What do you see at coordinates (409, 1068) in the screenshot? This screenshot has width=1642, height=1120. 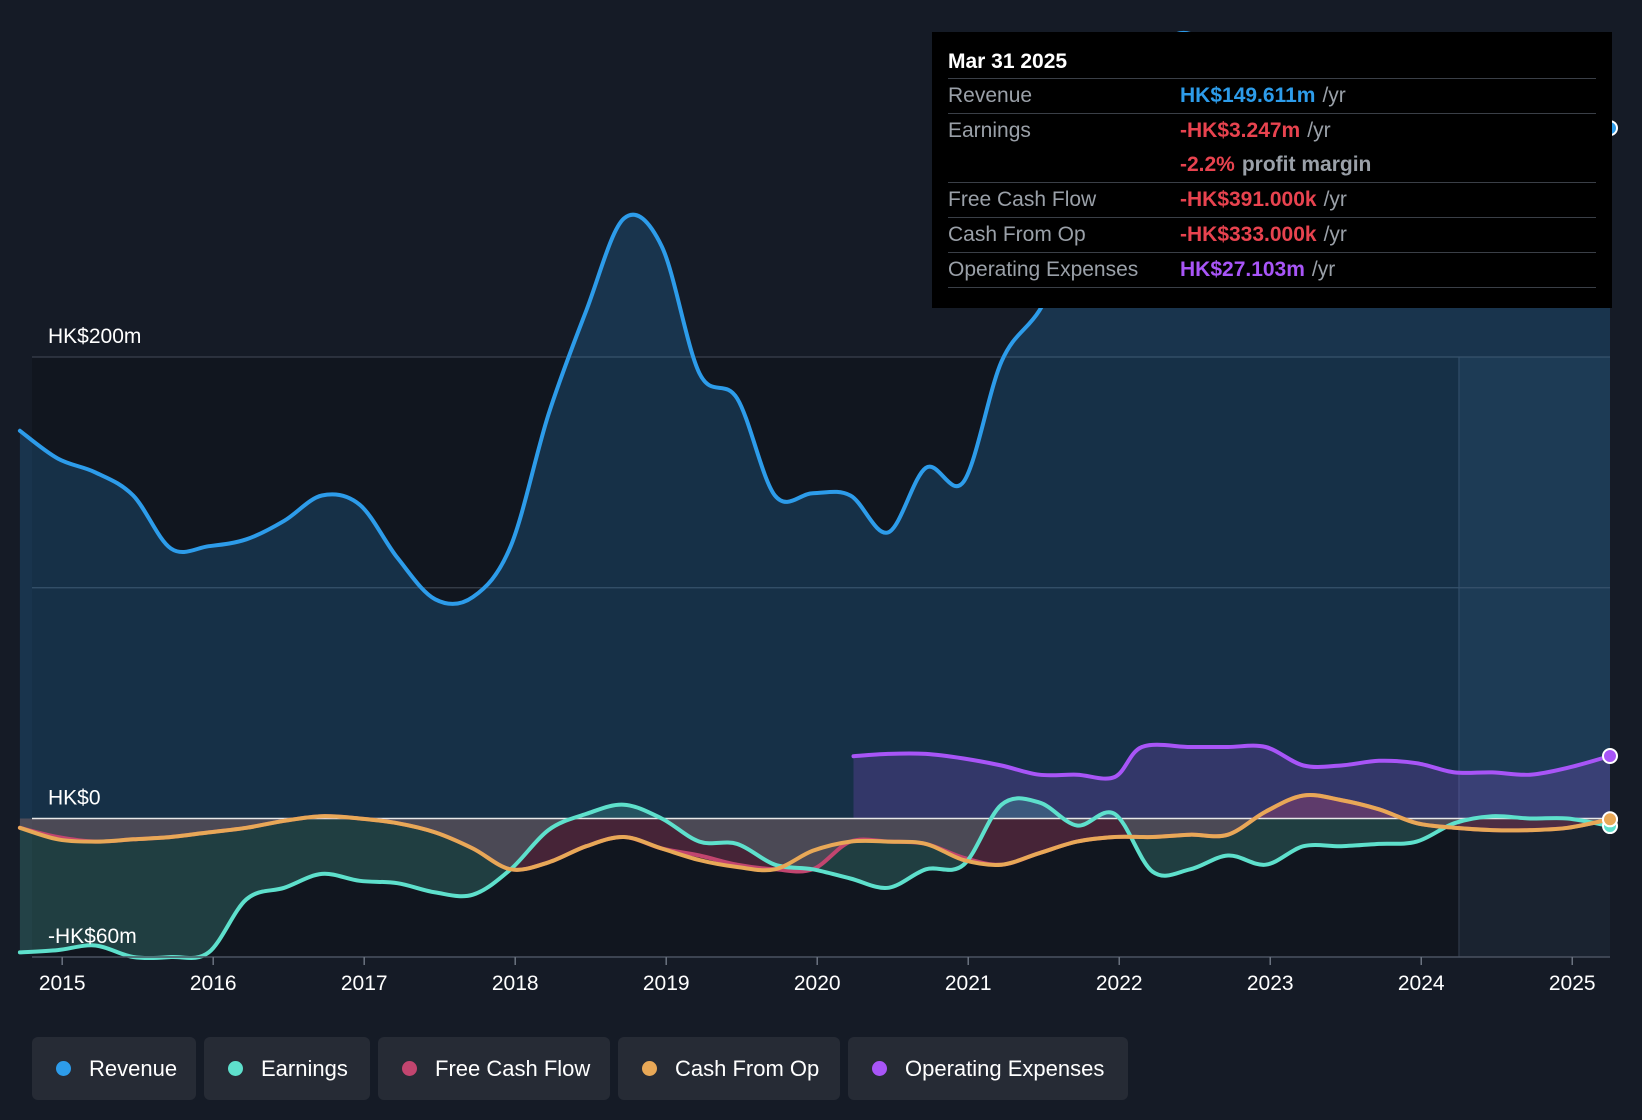 I see `free-cash-flow-dot-icon` at bounding box center [409, 1068].